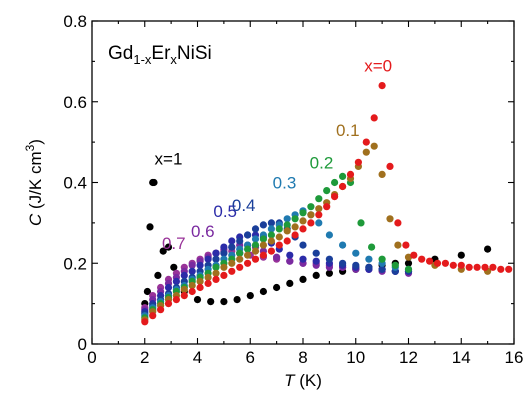  Describe the element at coordinates (514, 357) in the screenshot. I see `x-tick-label: 16` at that location.